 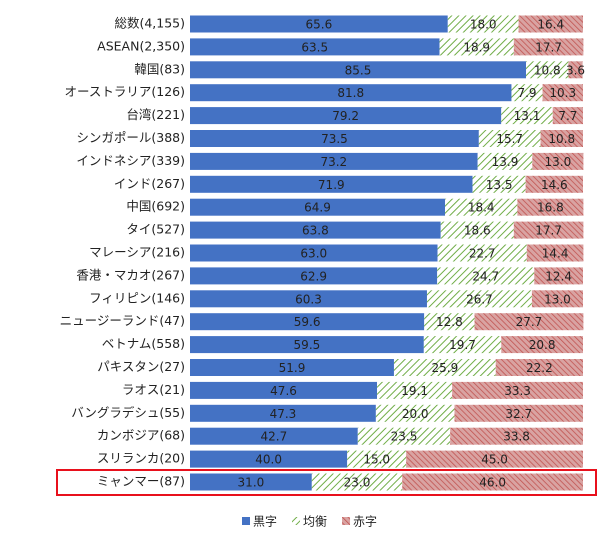 I want to click on y-tick-label: インドネシア(339), so click(x=130, y=160).